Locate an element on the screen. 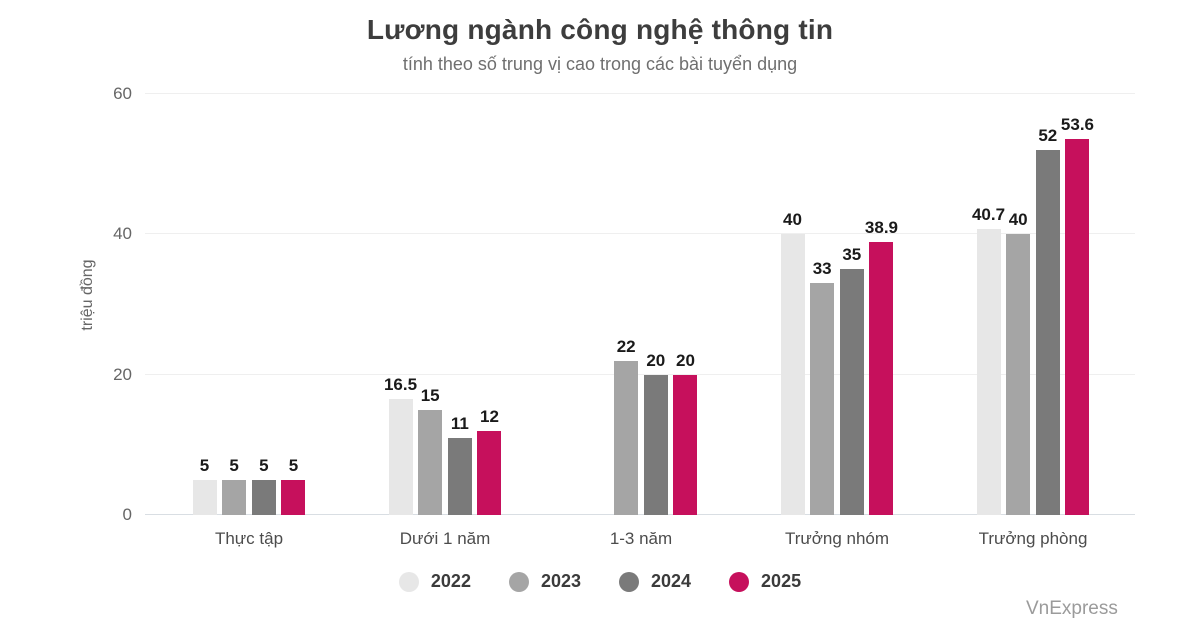  bar-value-label: 12 is located at coordinates (489, 416).